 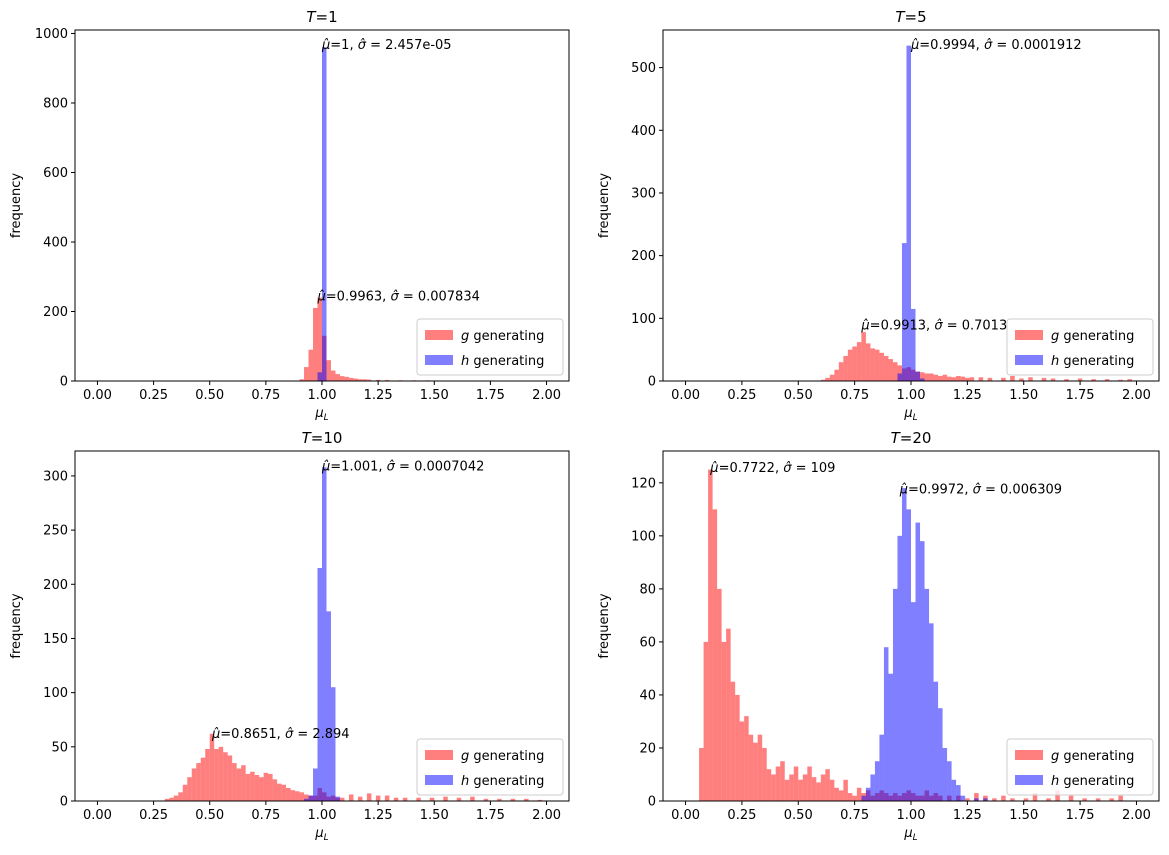 What do you see at coordinates (910, 17) in the screenshot?
I see `subplot-title: T=5` at bounding box center [910, 17].